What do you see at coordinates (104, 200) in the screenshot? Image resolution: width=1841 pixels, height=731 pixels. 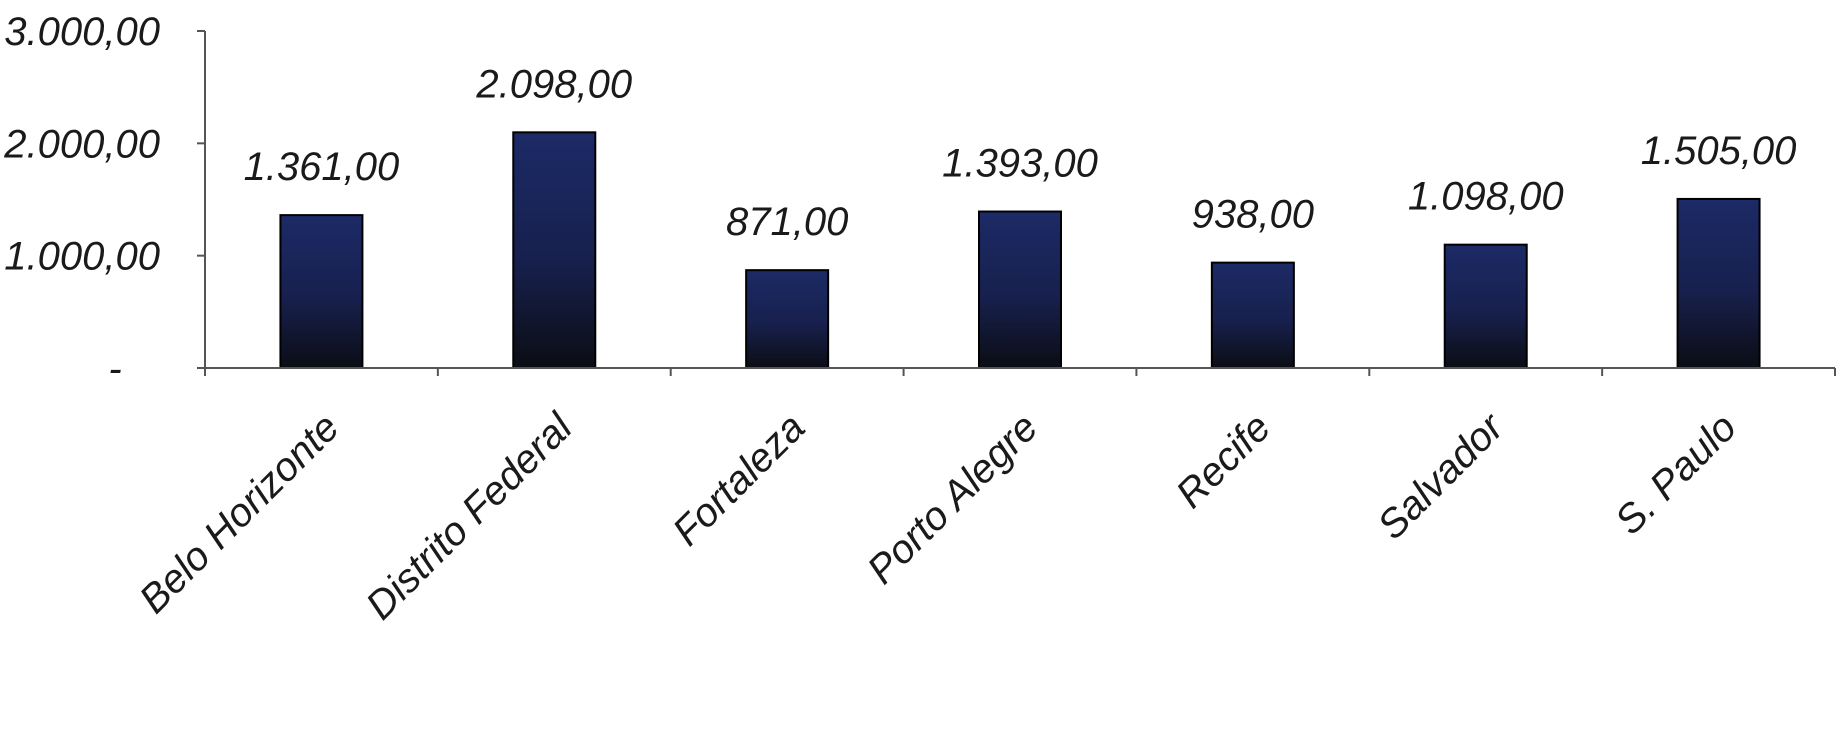 I see `y-axis-ticks: - 1.000,00 2.000,00 3.000,00` at bounding box center [104, 200].